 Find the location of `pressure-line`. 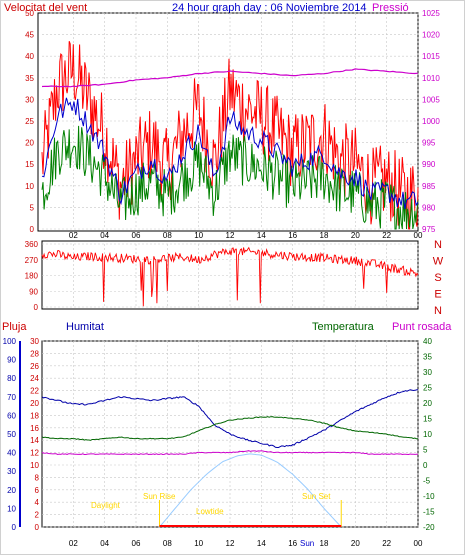

pressure-line is located at coordinates (230, 78).